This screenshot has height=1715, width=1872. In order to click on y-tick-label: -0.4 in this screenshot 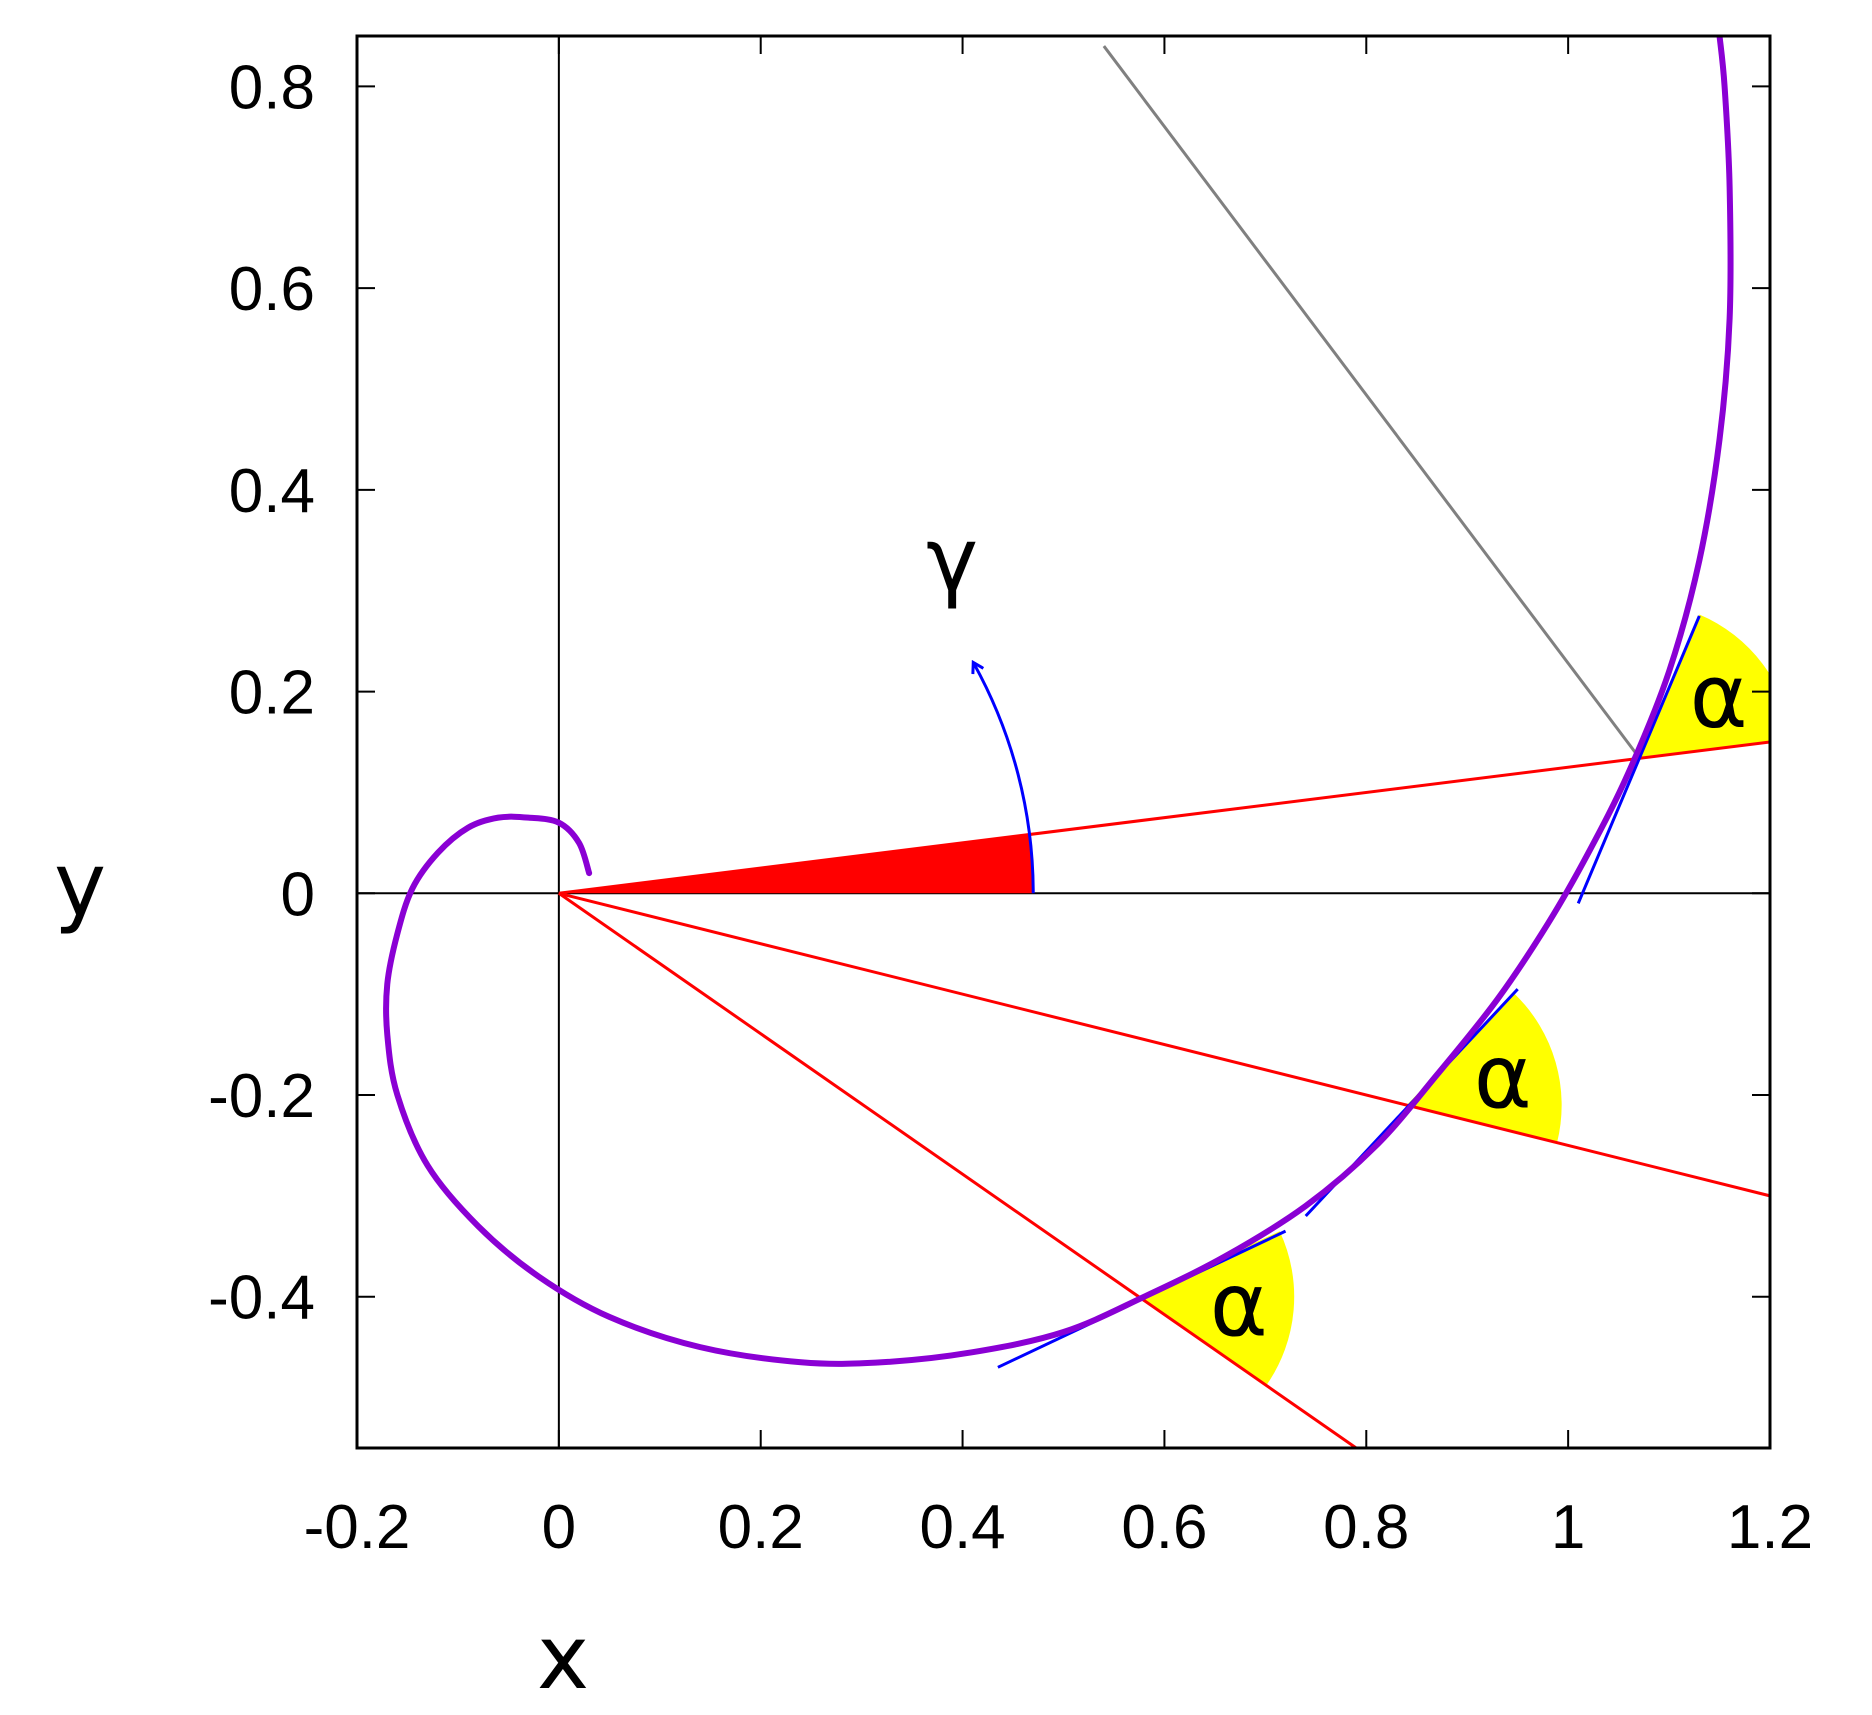, I will do `click(261, 1298)`.